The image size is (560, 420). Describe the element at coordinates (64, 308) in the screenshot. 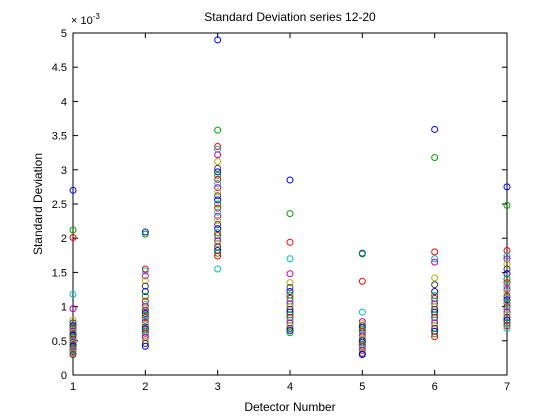

I see `y-tick-label: 1` at that location.